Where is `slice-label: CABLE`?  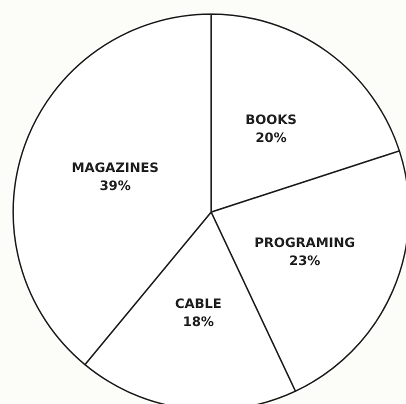
slice-label: CABLE is located at coordinates (198, 304).